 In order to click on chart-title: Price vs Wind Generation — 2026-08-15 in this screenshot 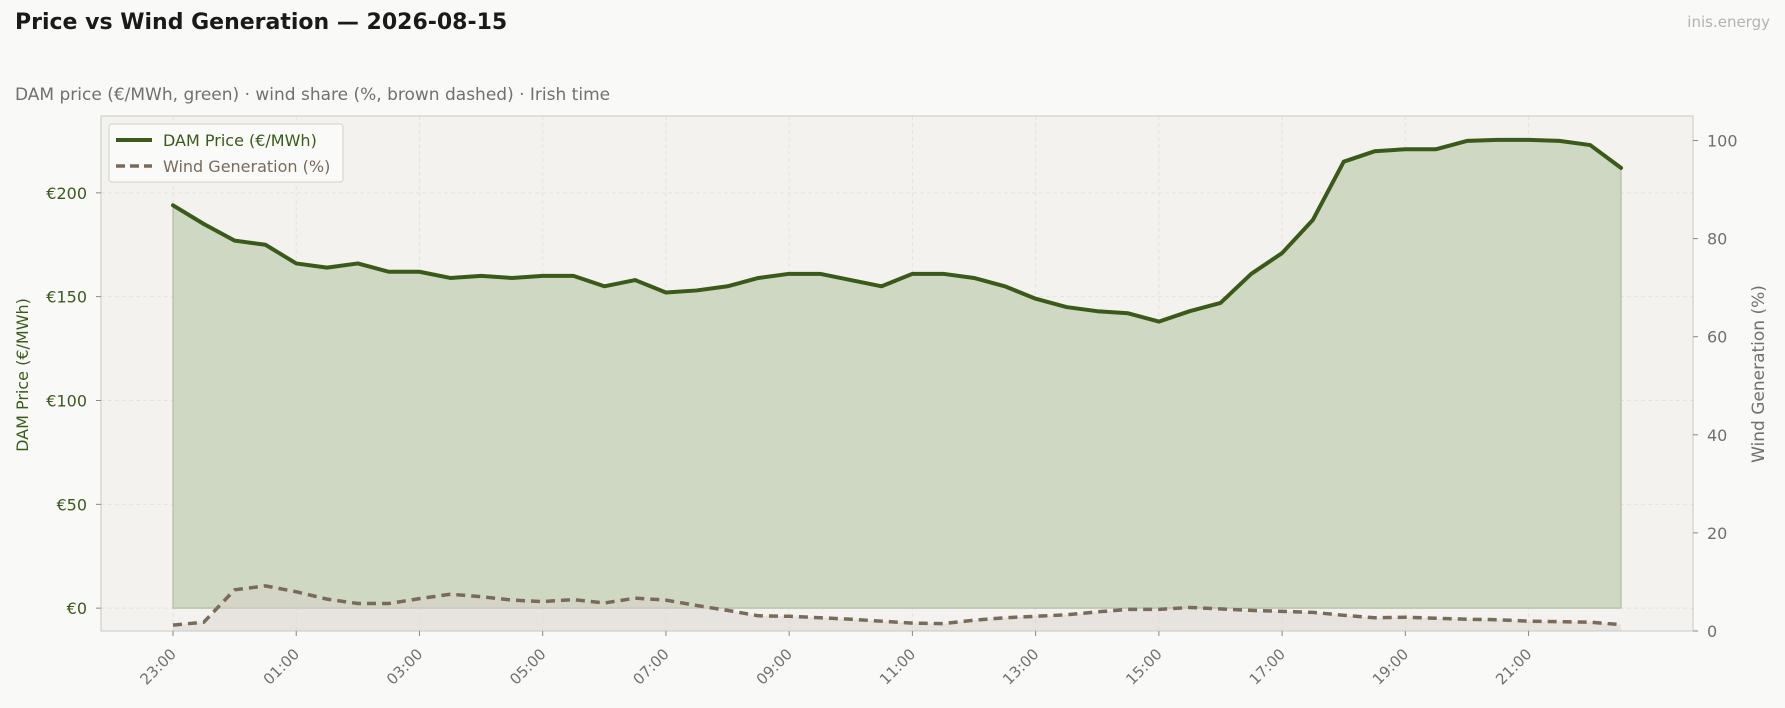, I will do `click(261, 22)`.